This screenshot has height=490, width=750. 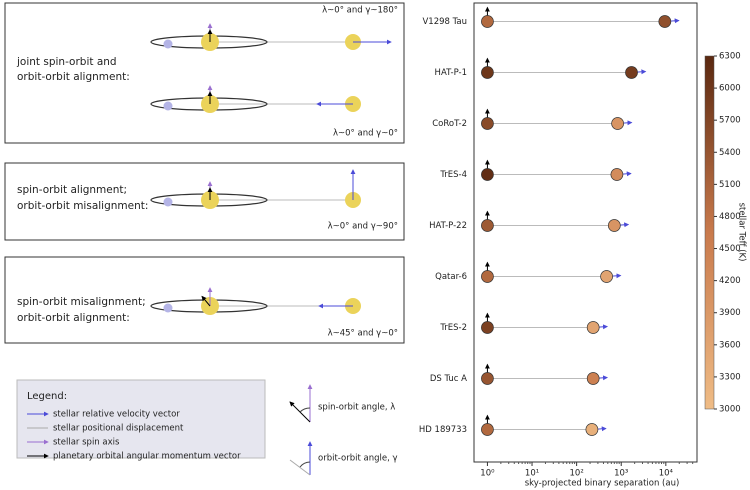 I want to click on colorbar, so click(x=709, y=232).